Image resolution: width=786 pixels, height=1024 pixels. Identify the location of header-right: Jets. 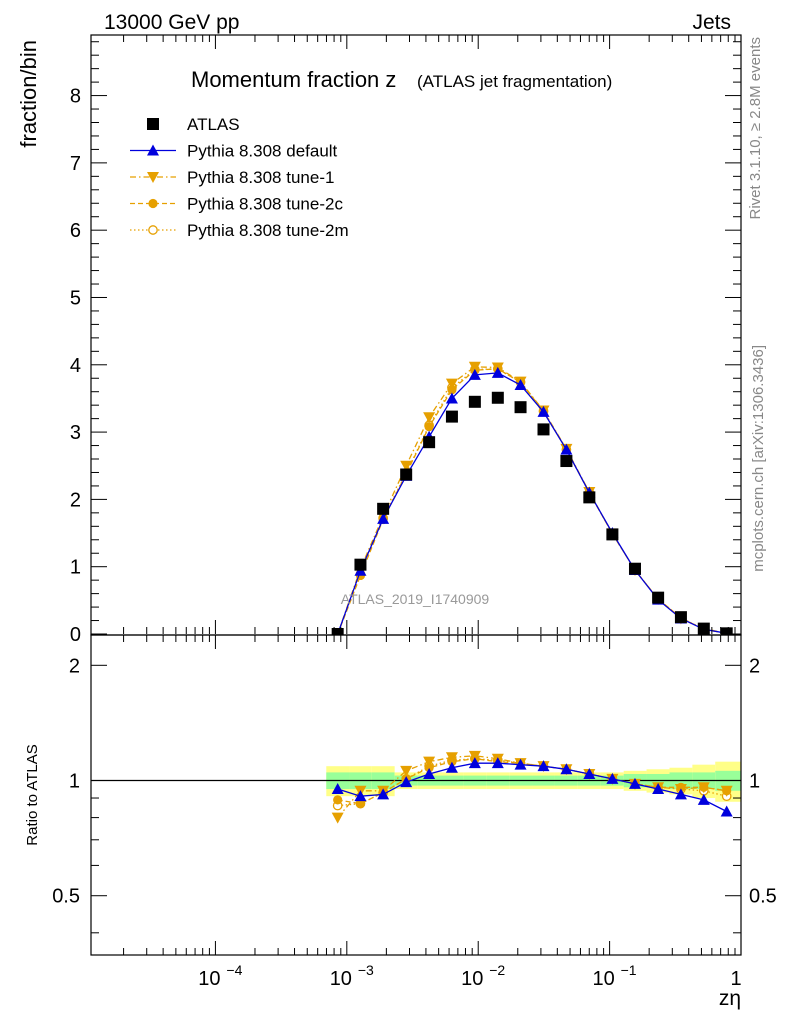
(711, 22).